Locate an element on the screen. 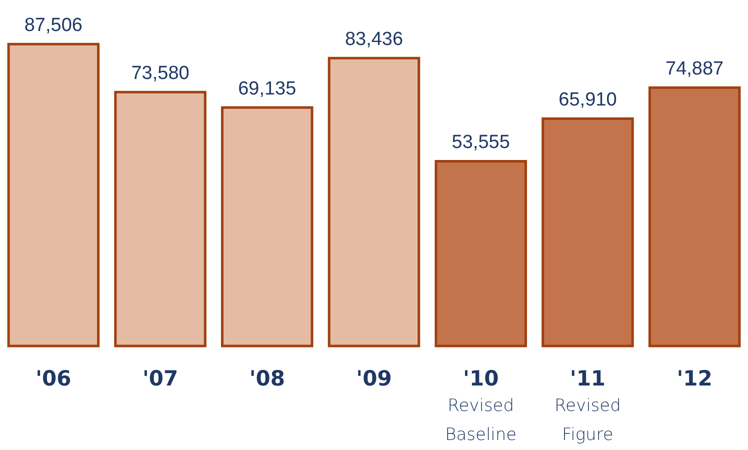  data-label: 53,555 is located at coordinates (481, 143).